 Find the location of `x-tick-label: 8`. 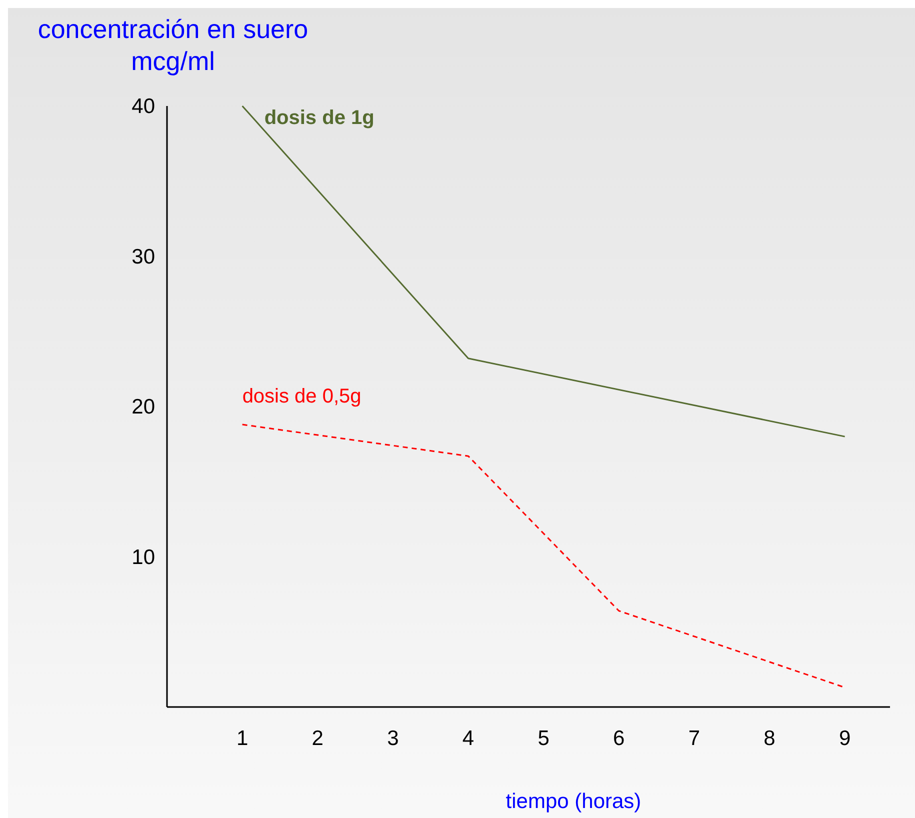

x-tick-label: 8 is located at coordinates (770, 738).